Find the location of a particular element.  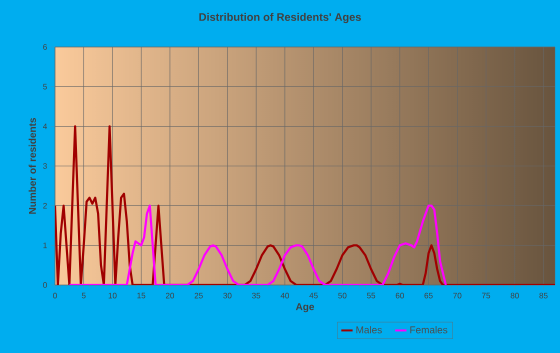

legend-label: Males is located at coordinates (369, 330).